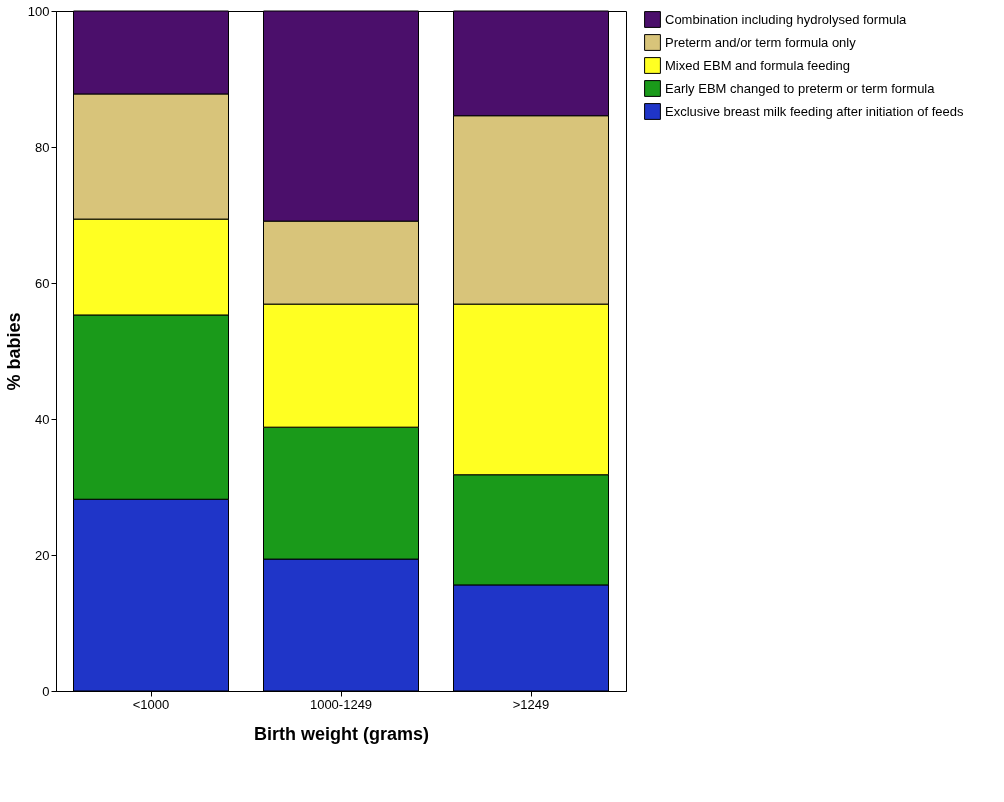 The width and height of the screenshot is (1004, 802). Describe the element at coordinates (786, 19) in the screenshot. I see `legend-label: Combination including hydrolysed formula` at that location.